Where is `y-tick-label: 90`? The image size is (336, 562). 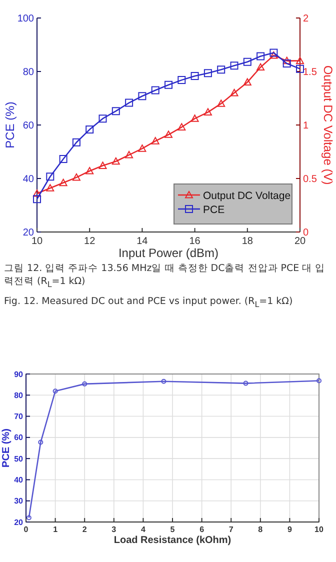 y-tick-label: 90 is located at coordinates (19, 374).